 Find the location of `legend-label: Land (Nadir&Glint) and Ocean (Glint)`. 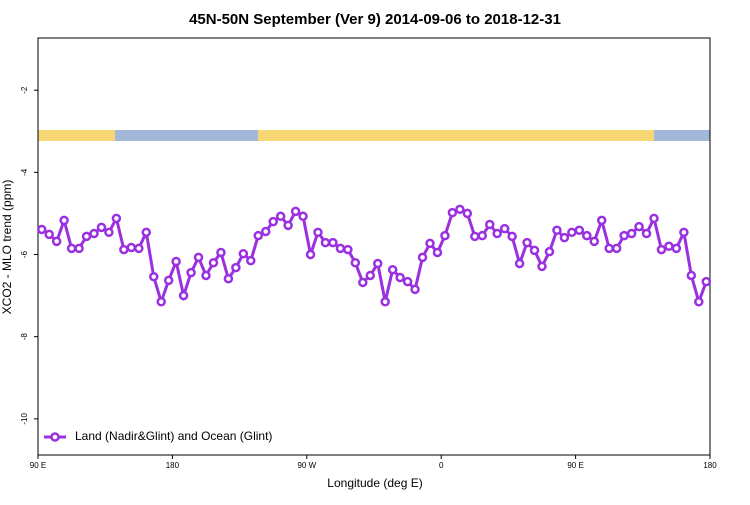

legend-label: Land (Nadir&Glint) and Ocean (Glint) is located at coordinates (173, 436).